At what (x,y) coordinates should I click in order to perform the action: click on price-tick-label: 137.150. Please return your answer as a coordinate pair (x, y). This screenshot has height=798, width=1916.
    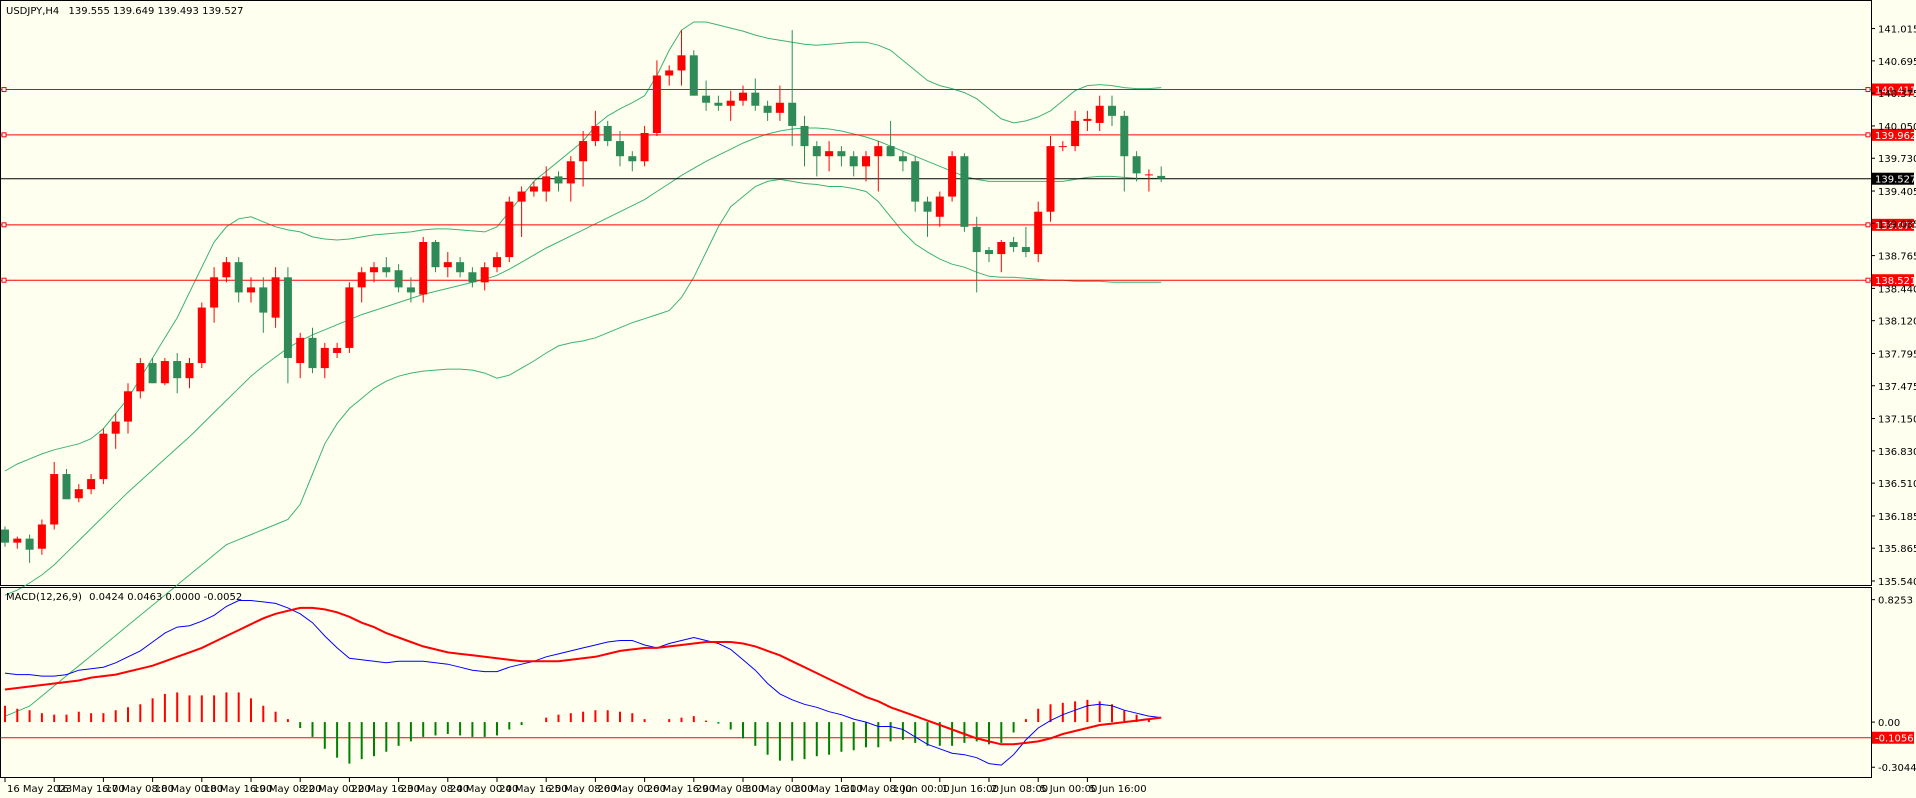
    Looking at the image, I should click on (1897, 420).